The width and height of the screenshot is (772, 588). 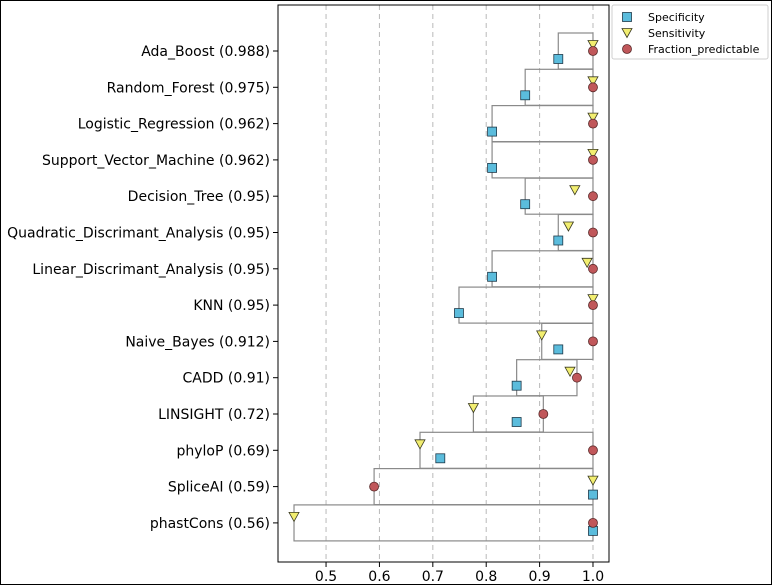 What do you see at coordinates (151, 270) in the screenshot?
I see `category-label: Linear_Discrimant_Analysis (0.95)` at bounding box center [151, 270].